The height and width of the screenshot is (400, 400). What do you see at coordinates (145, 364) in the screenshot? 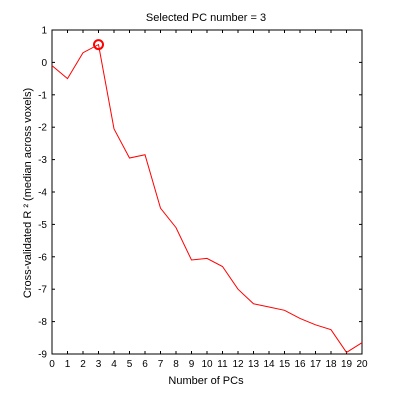
I see `x-tick-label: 6` at bounding box center [145, 364].